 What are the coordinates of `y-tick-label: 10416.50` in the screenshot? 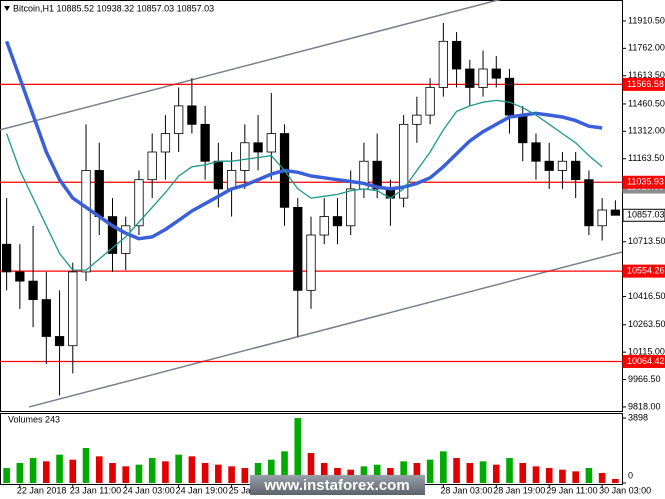 It's located at (646, 296).